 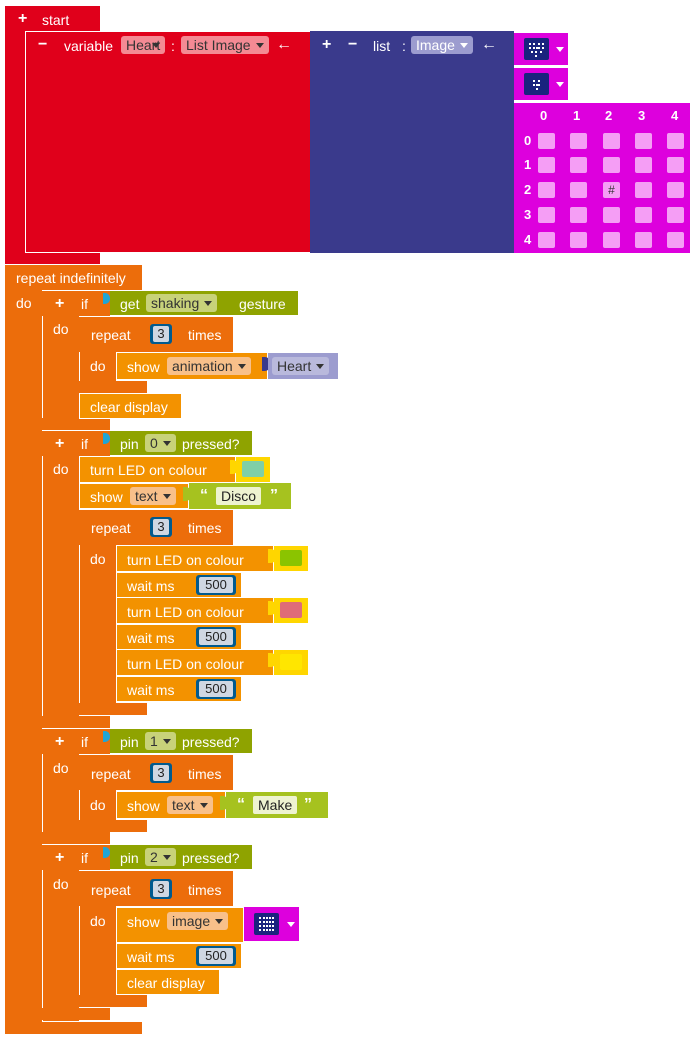 I want to click on list-type-dropdown: Image, so click(x=442, y=45).